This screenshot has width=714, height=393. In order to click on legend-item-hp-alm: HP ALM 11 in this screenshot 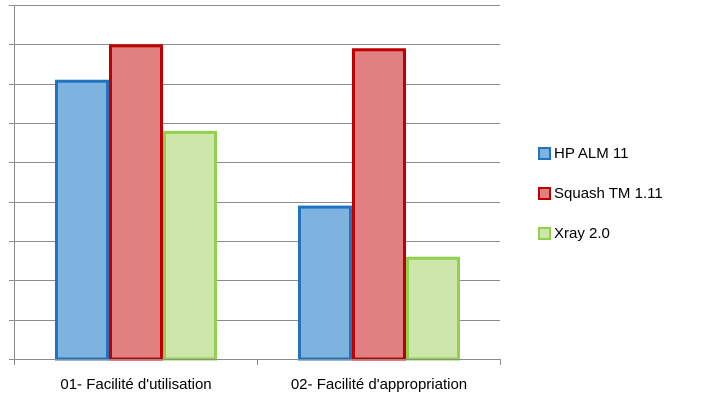, I will do `click(600, 153)`.